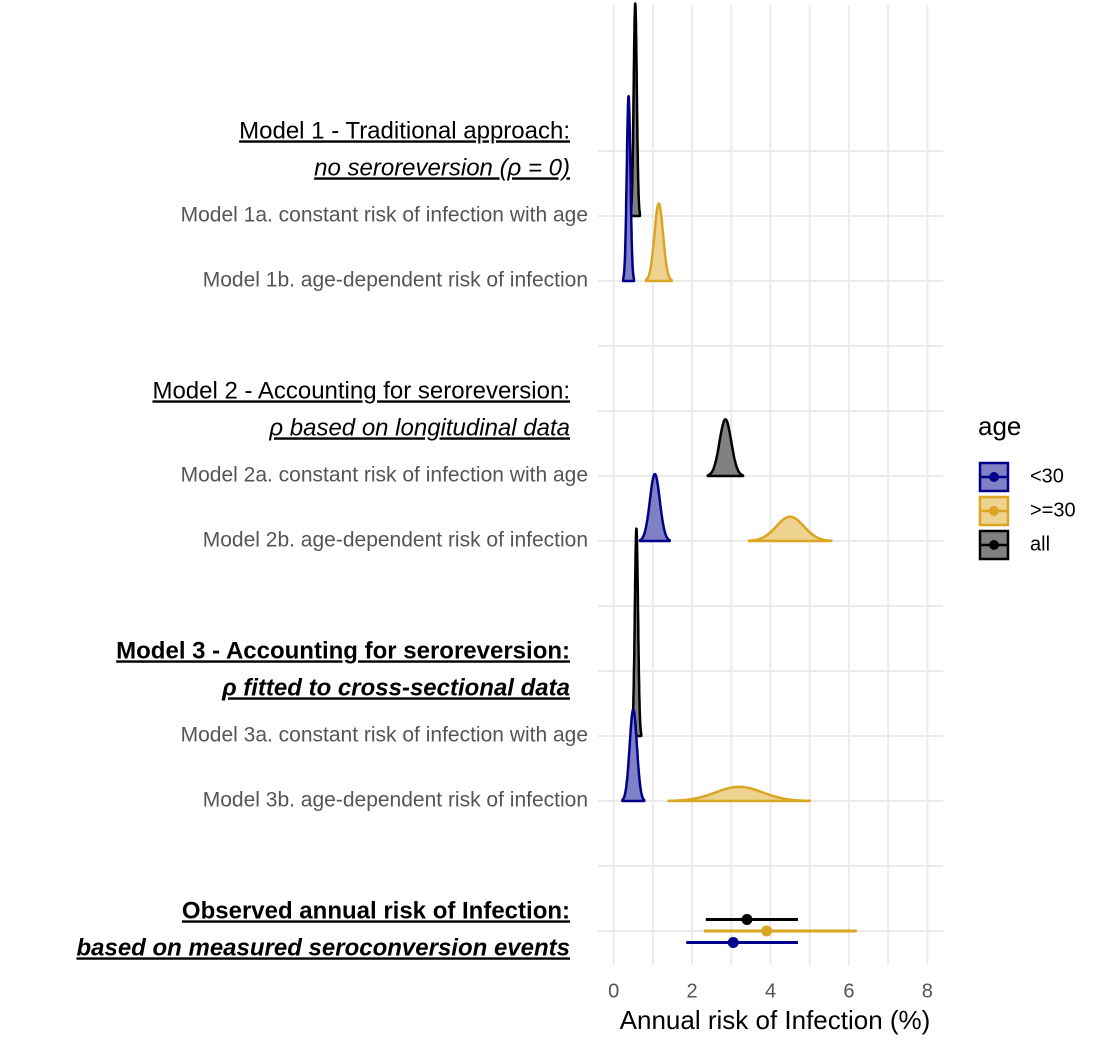 Image resolution: width=1099 pixels, height=1040 pixels. Describe the element at coordinates (848, 991) in the screenshot. I see `x-tick-label: 6` at that location.